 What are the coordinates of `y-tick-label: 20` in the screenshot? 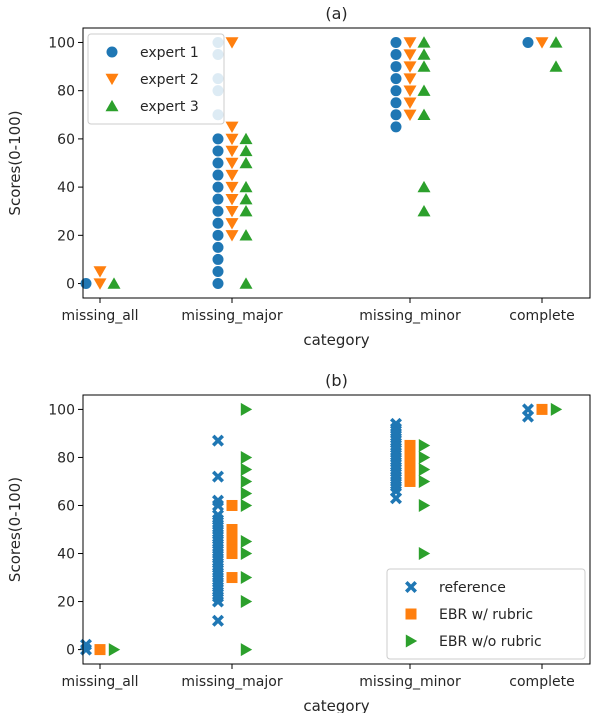 It's located at (66, 603).